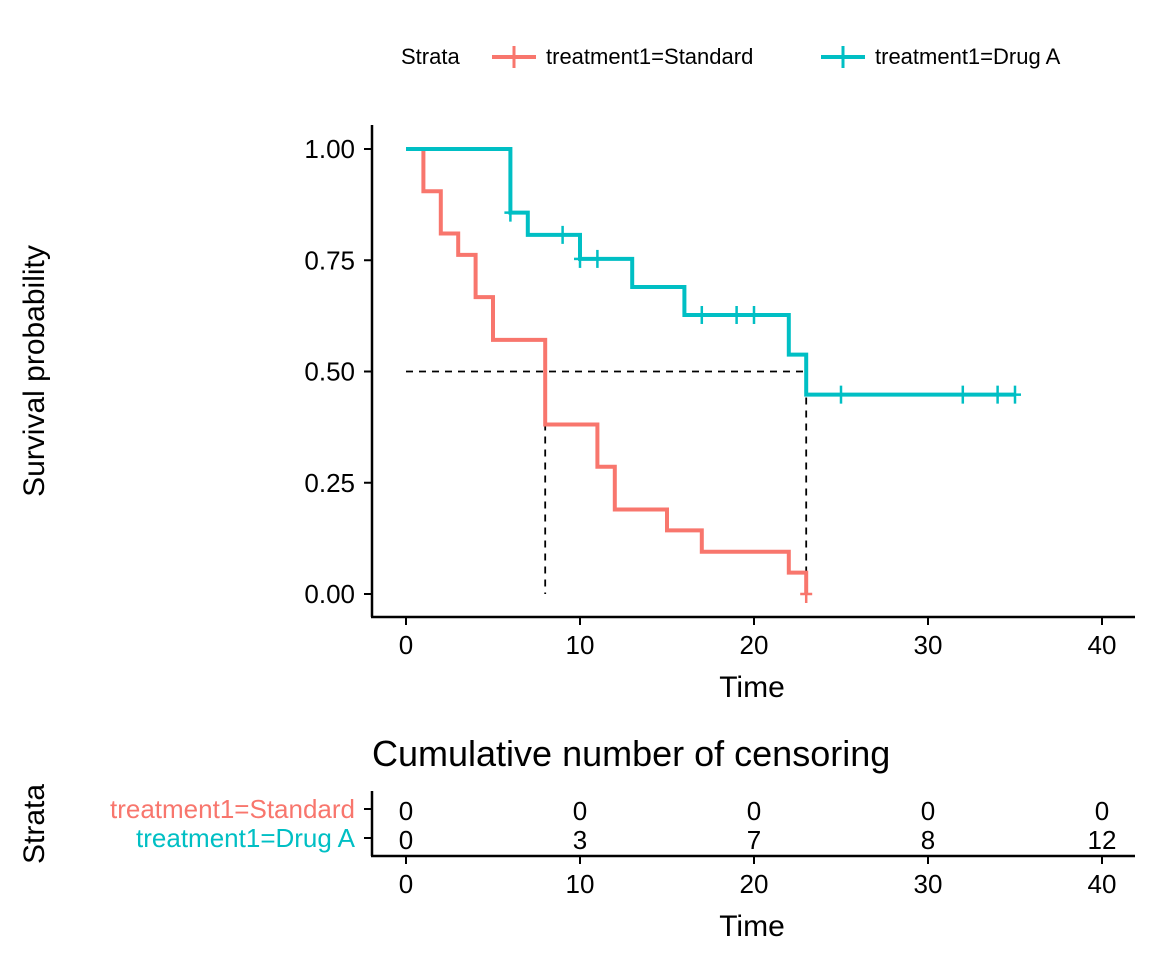  What do you see at coordinates (754, 645) in the screenshot?
I see `x-tick-label: 20` at bounding box center [754, 645].